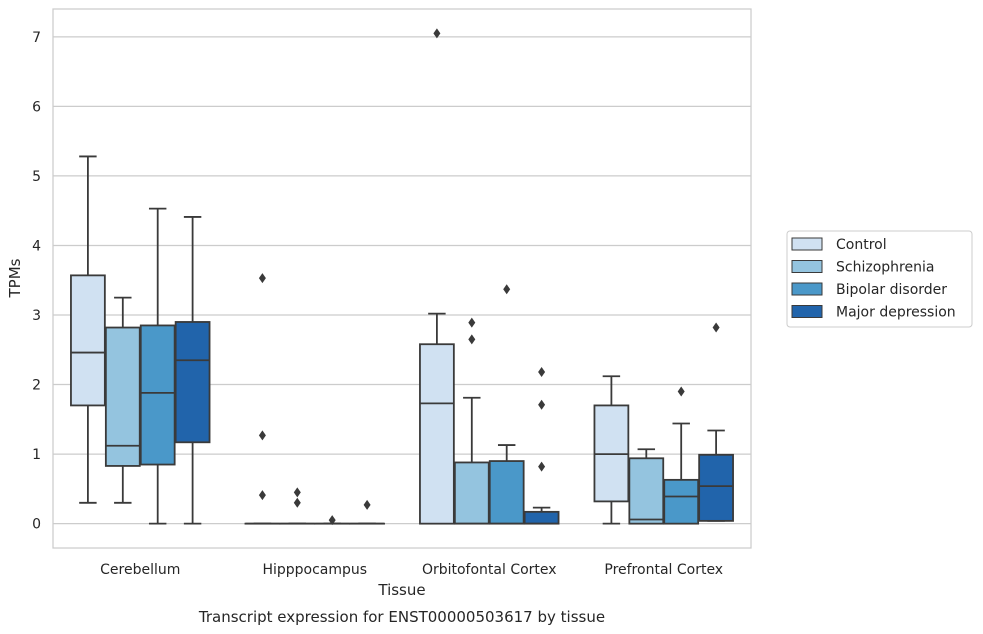  Describe the element at coordinates (891, 290) in the screenshot. I see `legend-label: Bipolar disorder` at that location.